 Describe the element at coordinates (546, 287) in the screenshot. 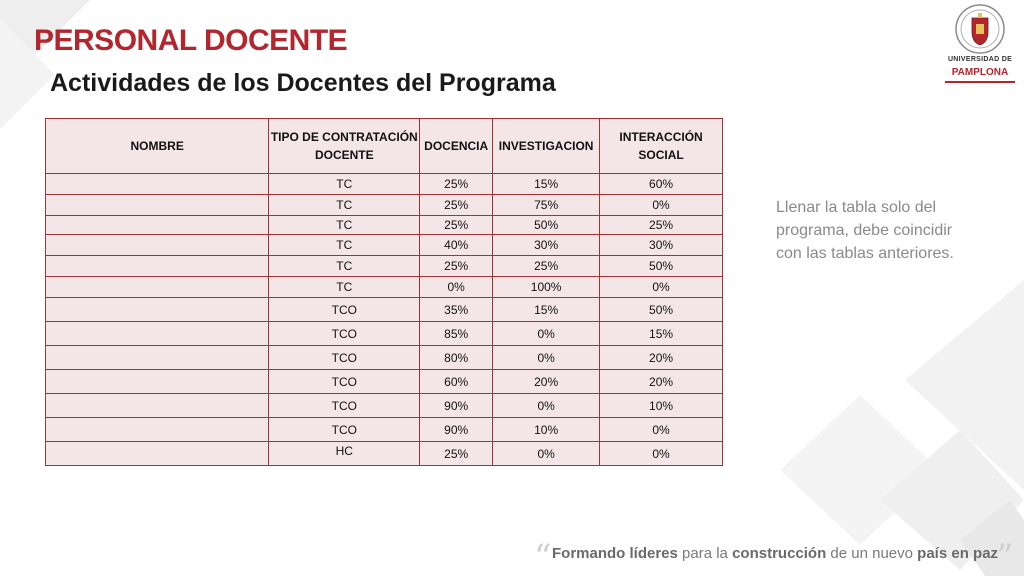

I see `table-cell: 100%` at that location.